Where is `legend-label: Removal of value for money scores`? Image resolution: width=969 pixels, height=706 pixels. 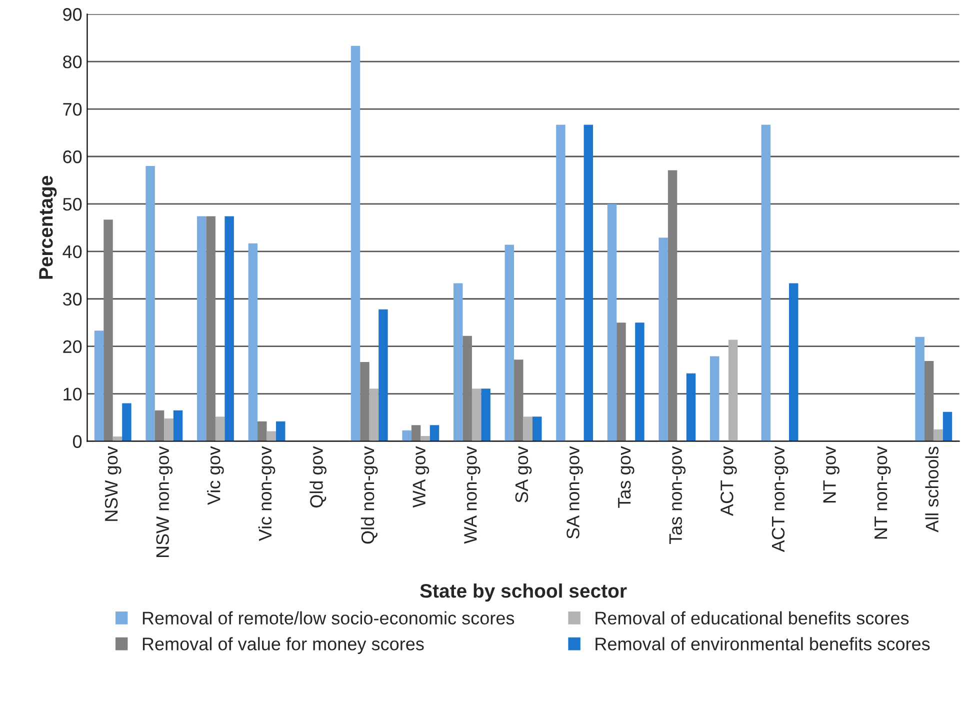
legend-label: Removal of value for money scores is located at coordinates (283, 645).